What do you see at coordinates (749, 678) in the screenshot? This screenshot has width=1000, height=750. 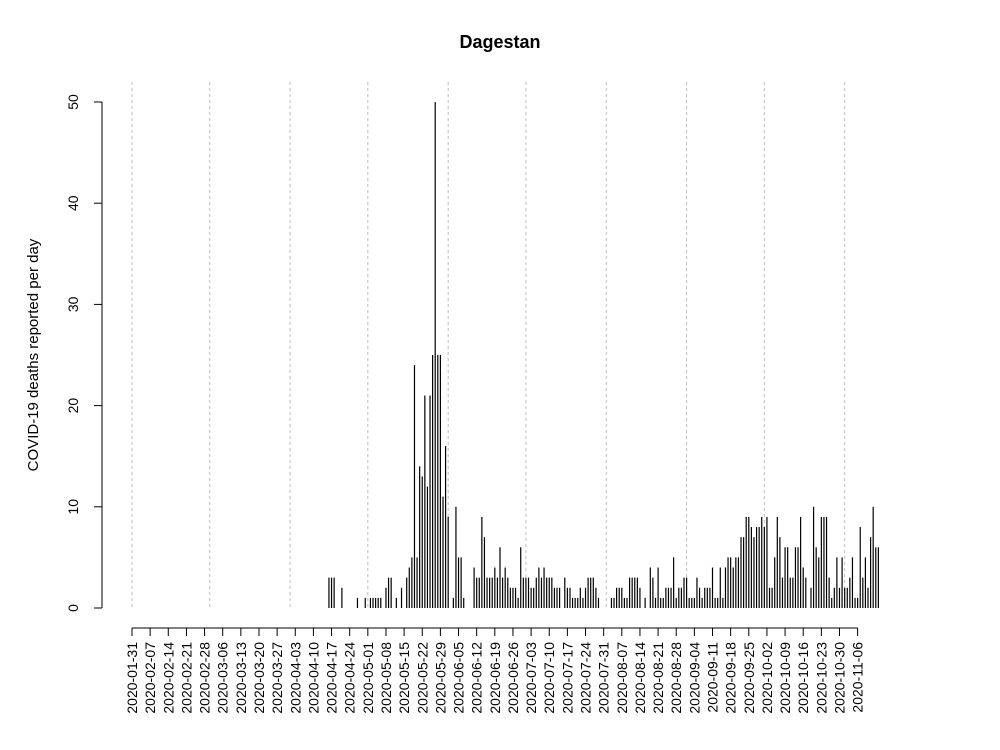 I see `x-tick-label: 2020-09-25` at bounding box center [749, 678].